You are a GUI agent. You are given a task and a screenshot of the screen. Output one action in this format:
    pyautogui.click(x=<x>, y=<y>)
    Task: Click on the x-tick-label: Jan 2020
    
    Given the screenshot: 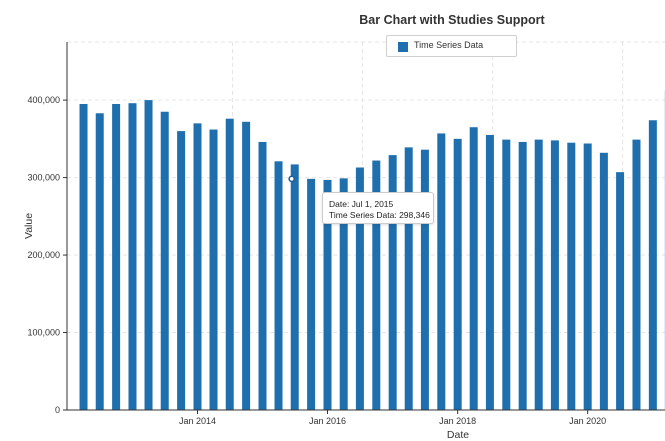 What is the action you would take?
    pyautogui.click(x=587, y=421)
    